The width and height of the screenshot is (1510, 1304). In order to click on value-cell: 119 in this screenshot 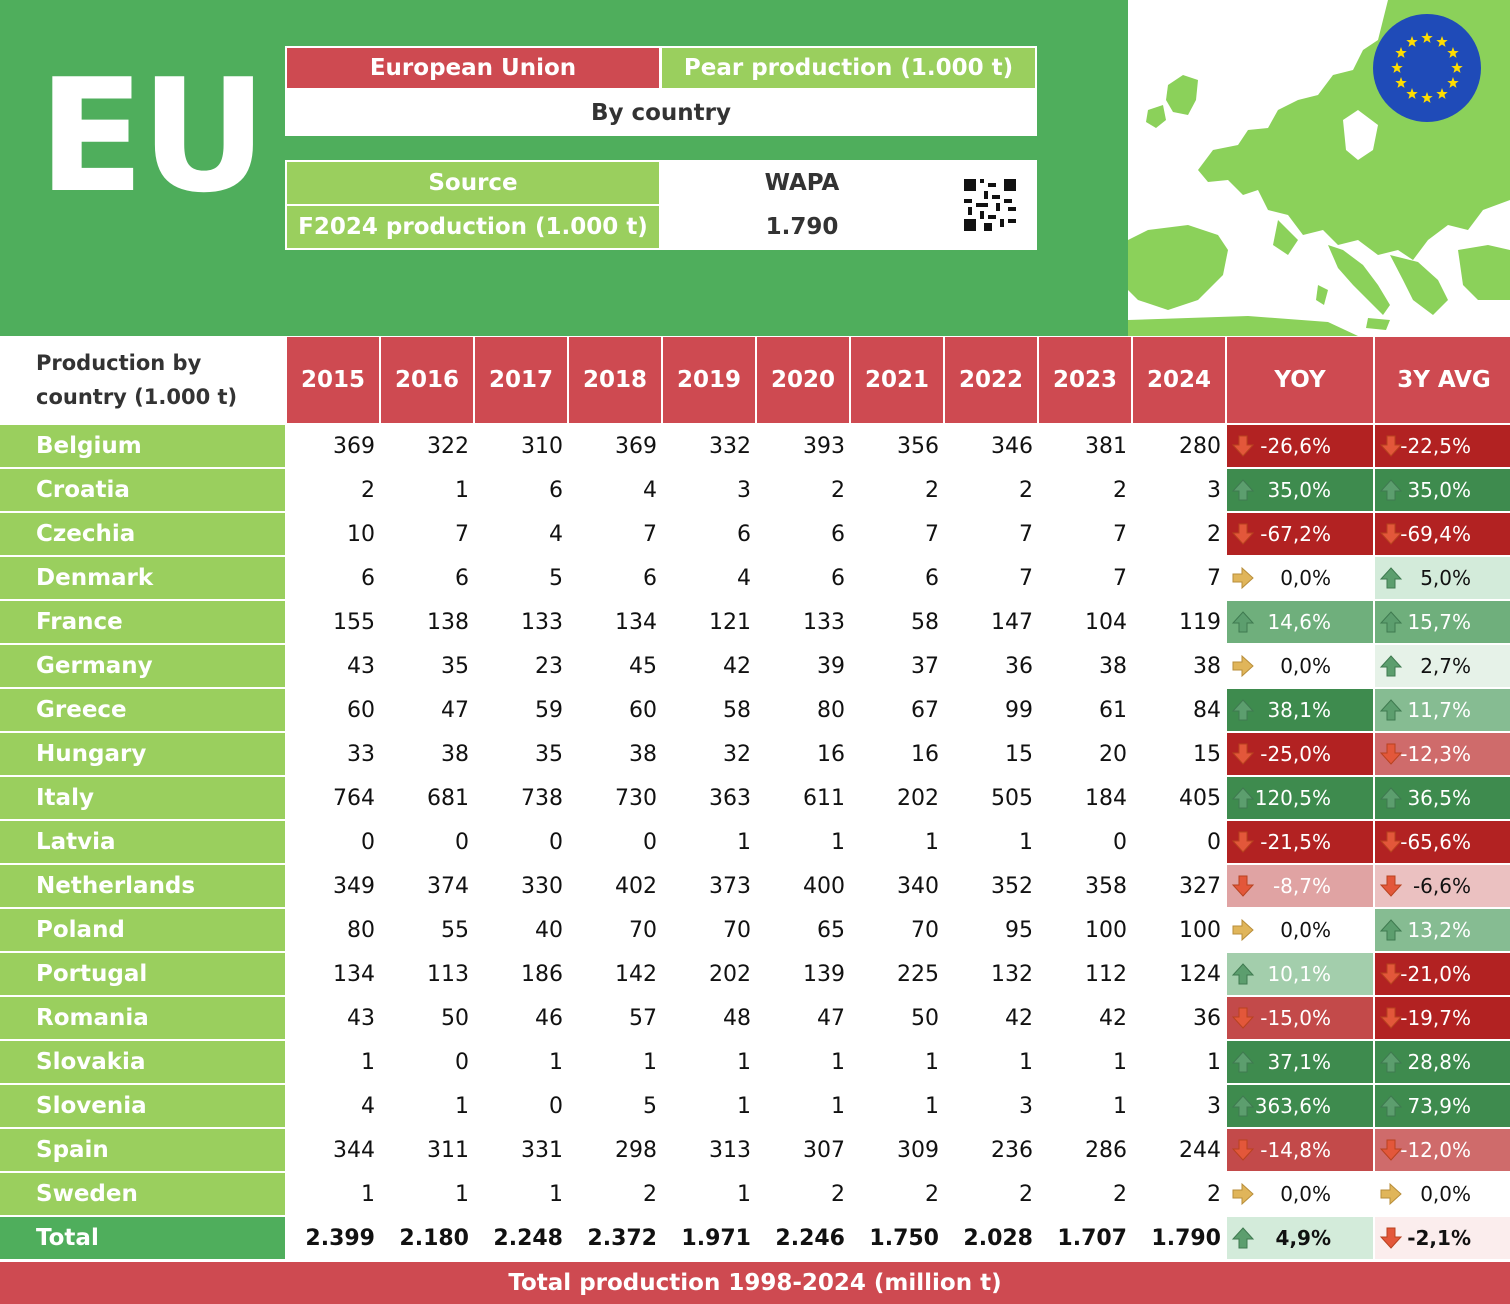, I will do `click(1179, 622)`.